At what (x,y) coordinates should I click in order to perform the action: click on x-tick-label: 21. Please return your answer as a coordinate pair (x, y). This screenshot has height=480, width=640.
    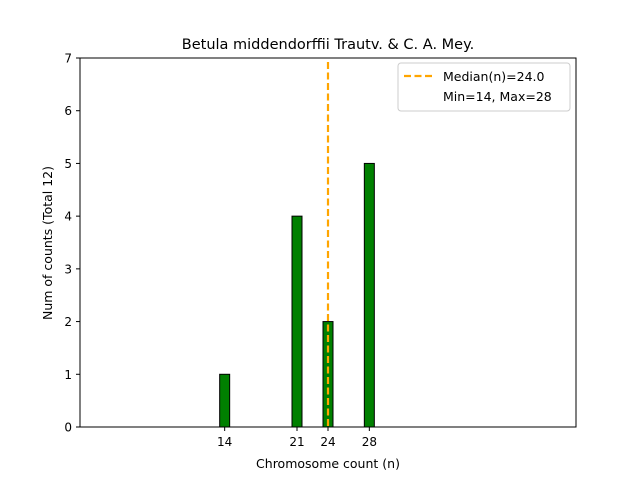
    Looking at the image, I should click on (296, 442).